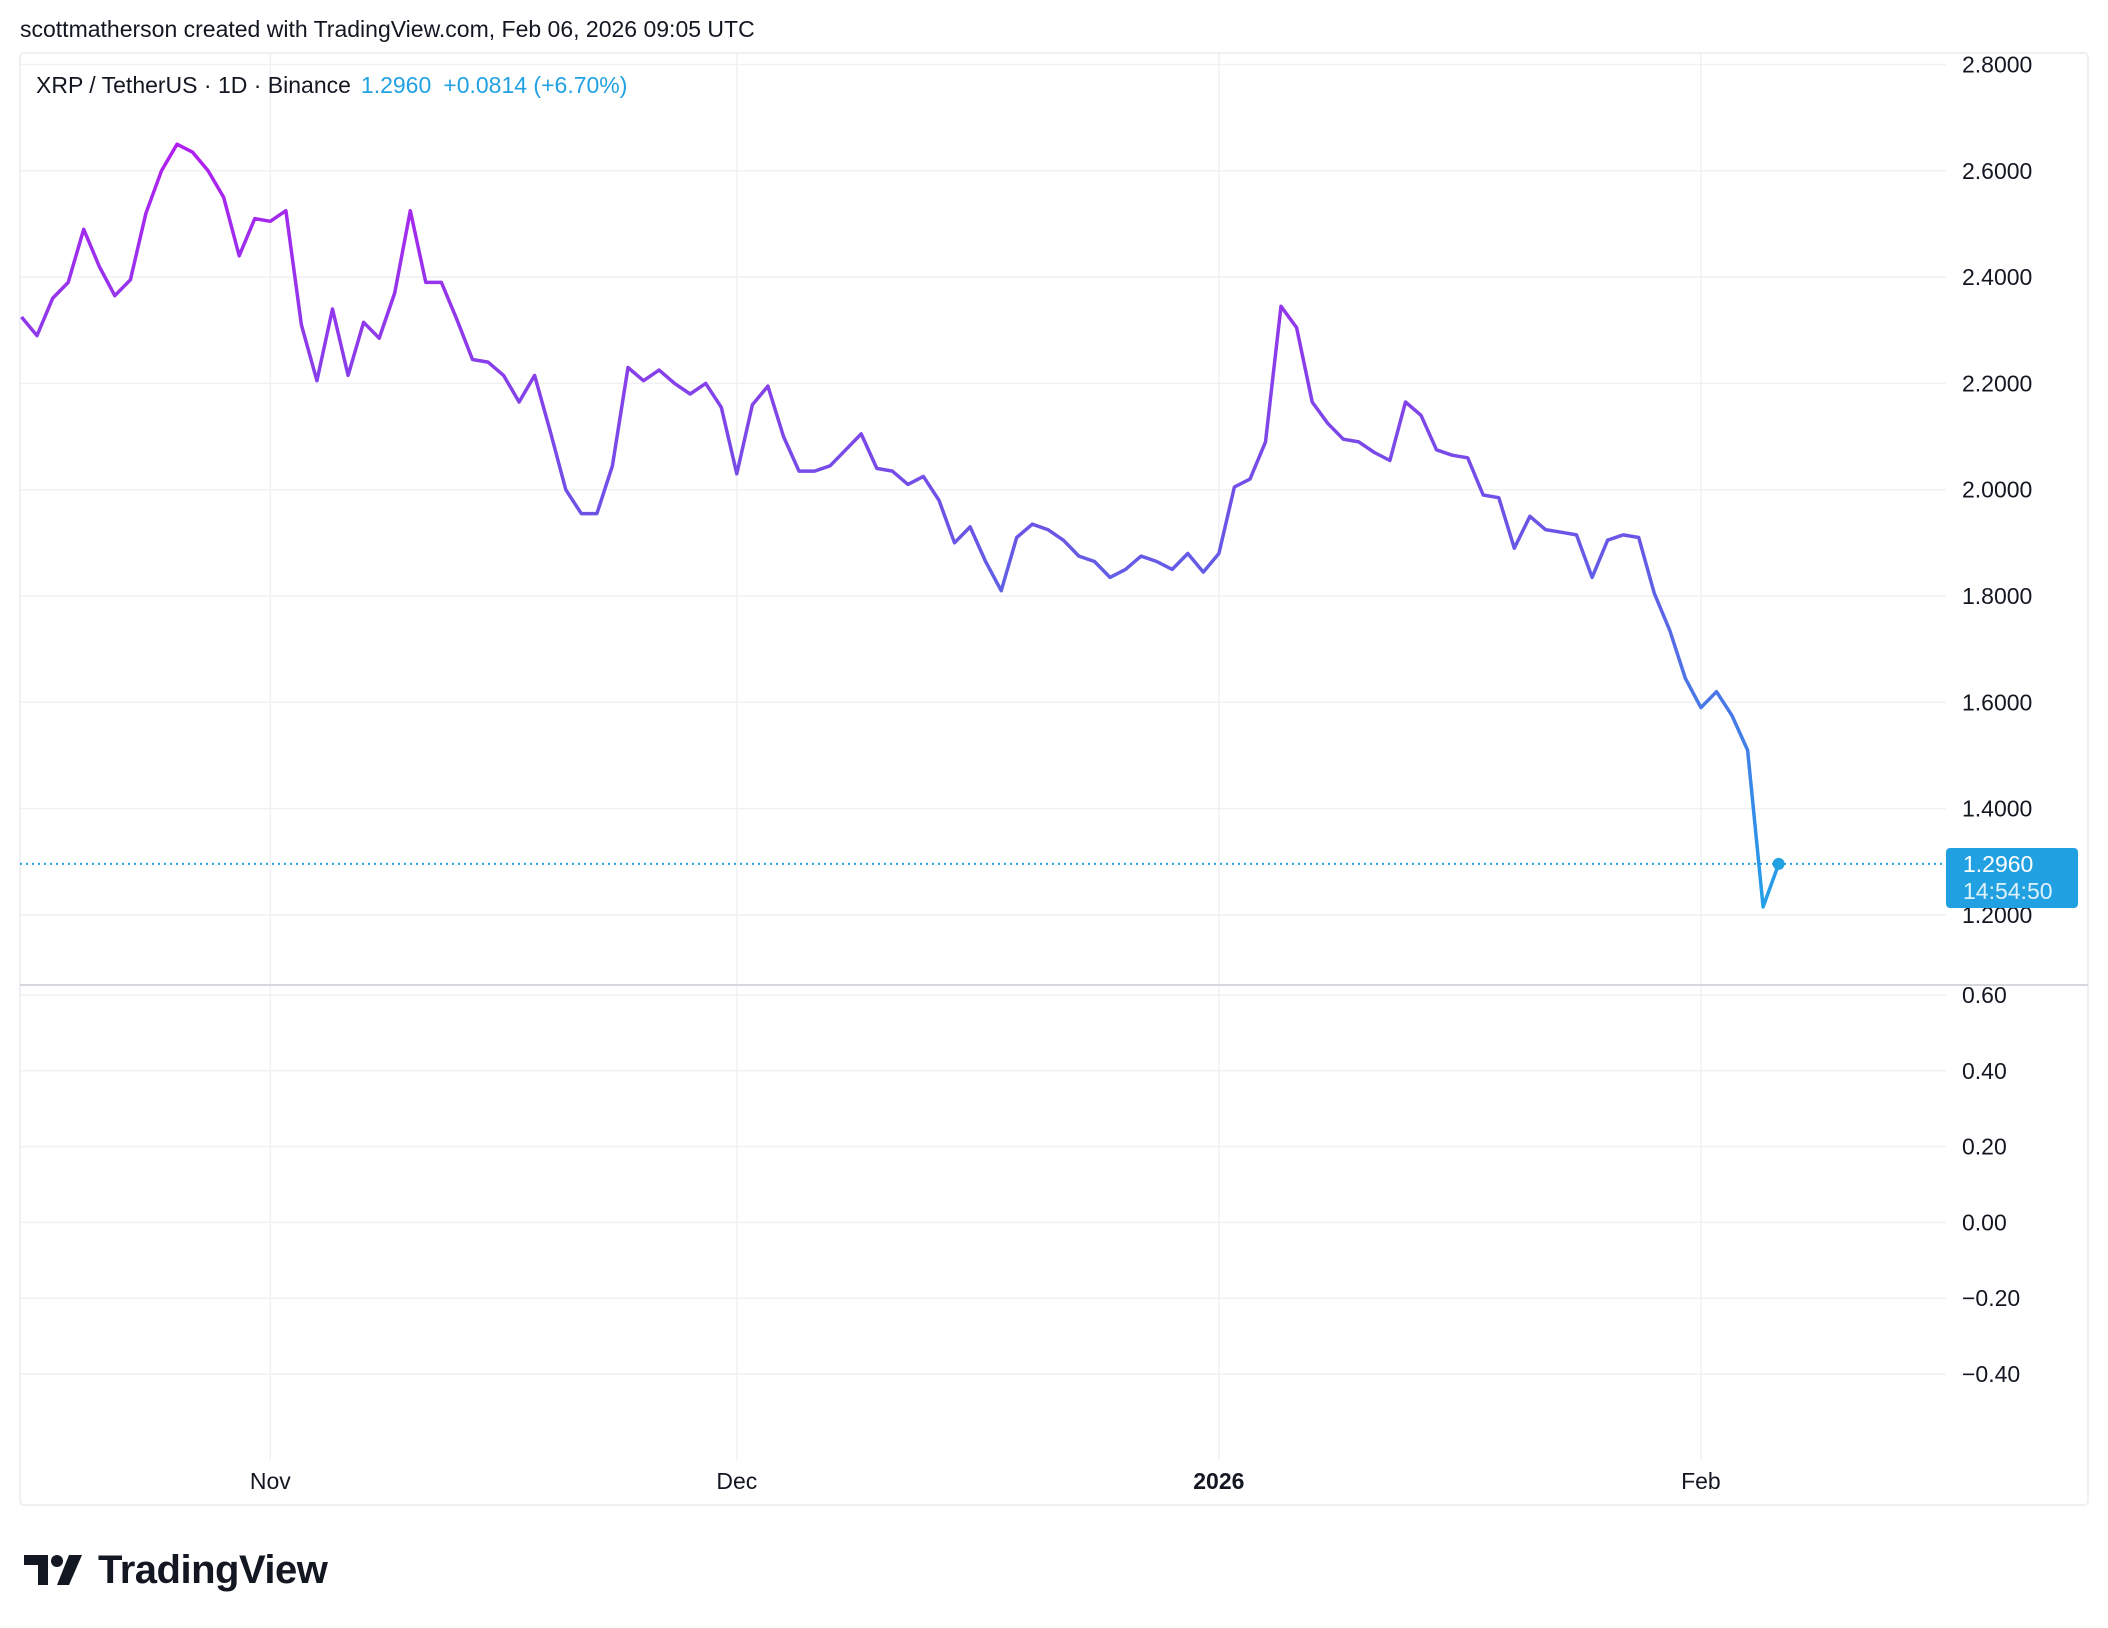 This screenshot has width=2108, height=1628. What do you see at coordinates (396, 85) in the screenshot?
I see `last-price: 1.2960` at bounding box center [396, 85].